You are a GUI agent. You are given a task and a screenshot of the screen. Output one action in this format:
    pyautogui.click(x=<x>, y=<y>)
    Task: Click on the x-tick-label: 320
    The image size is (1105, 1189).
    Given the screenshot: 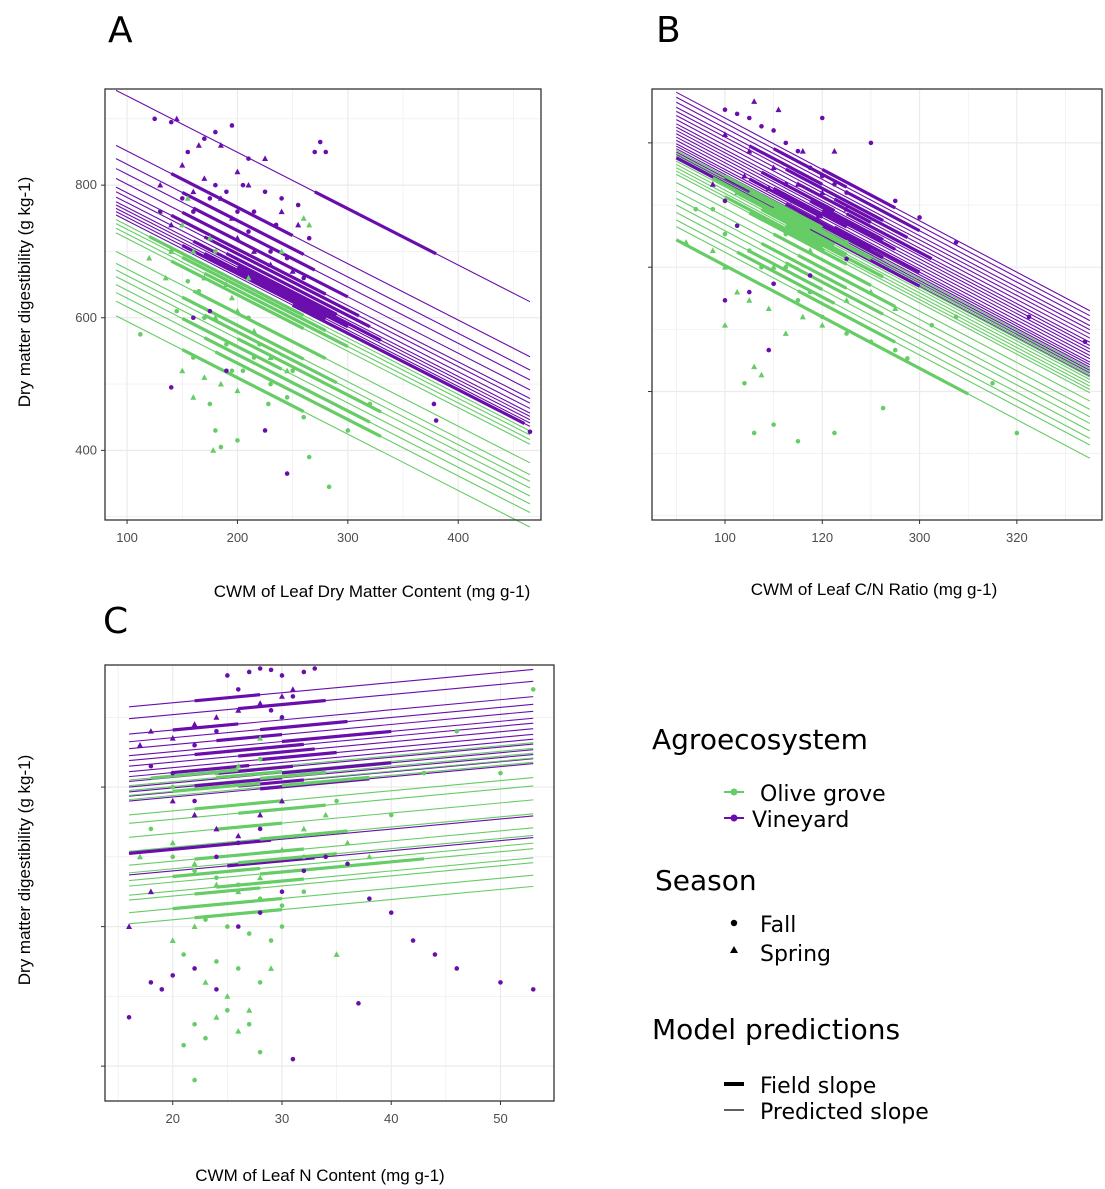 What is the action you would take?
    pyautogui.click(x=1017, y=537)
    